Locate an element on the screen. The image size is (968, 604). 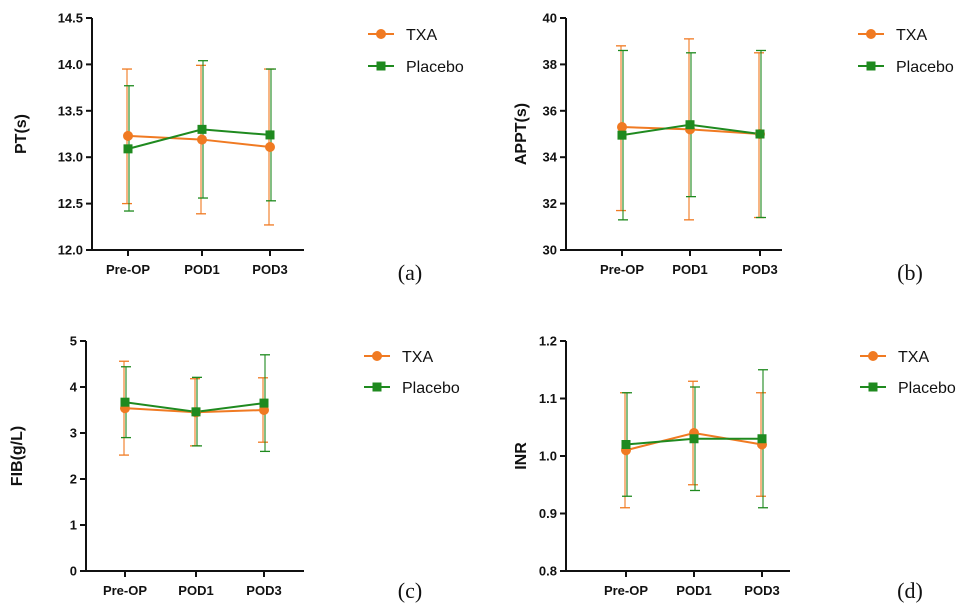
y-axis-title: FIB(g/L) is located at coordinates (17, 456).